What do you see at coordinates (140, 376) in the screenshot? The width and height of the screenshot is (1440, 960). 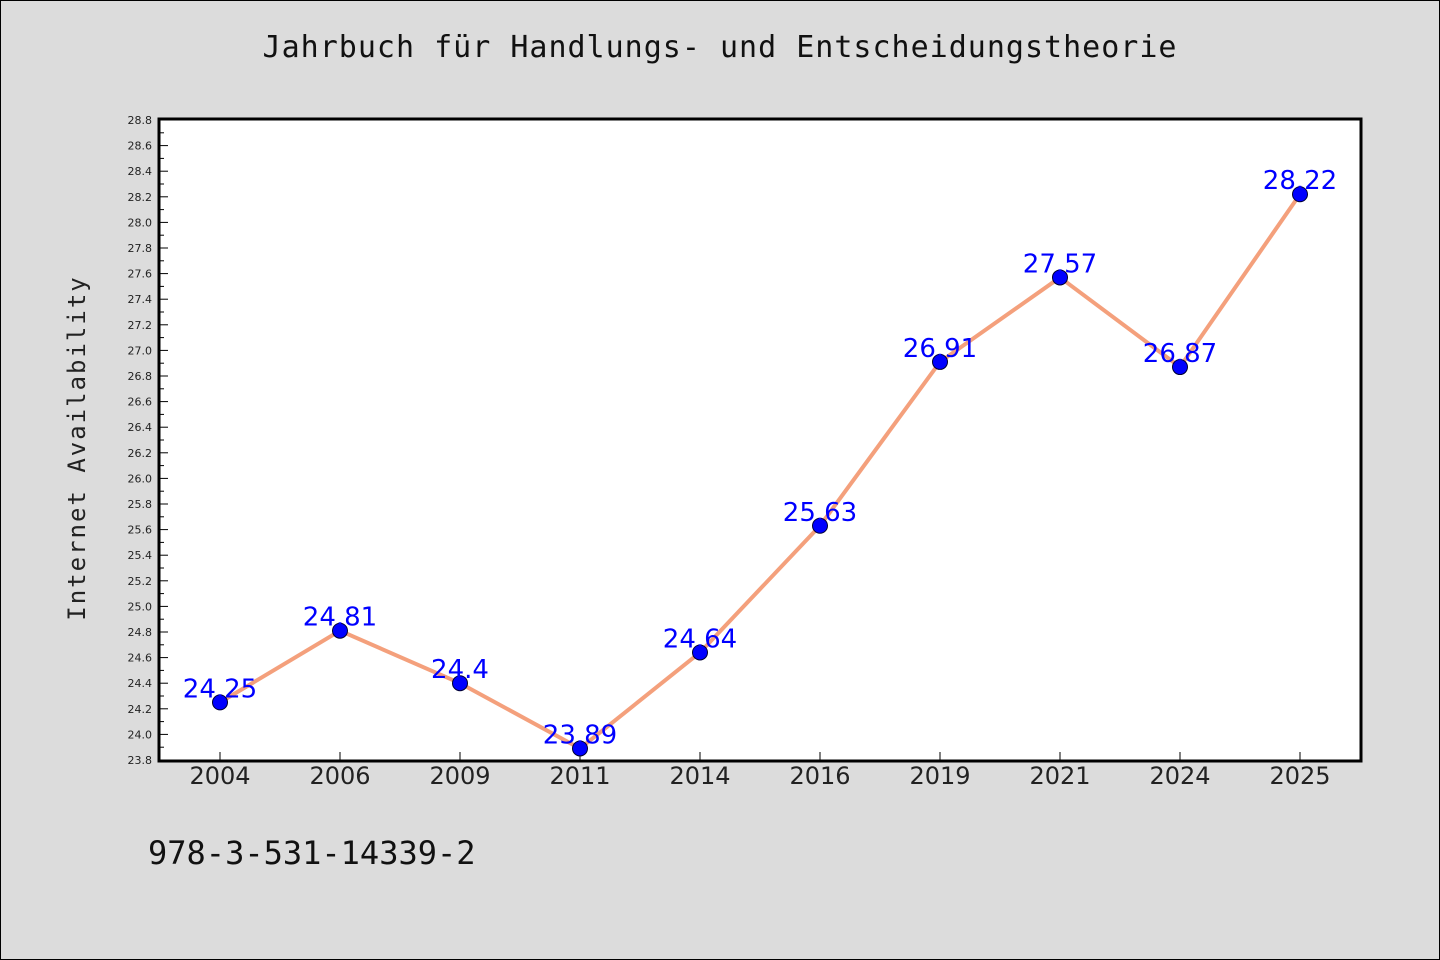 I see `y-tick-label: 26.8` at bounding box center [140, 376].